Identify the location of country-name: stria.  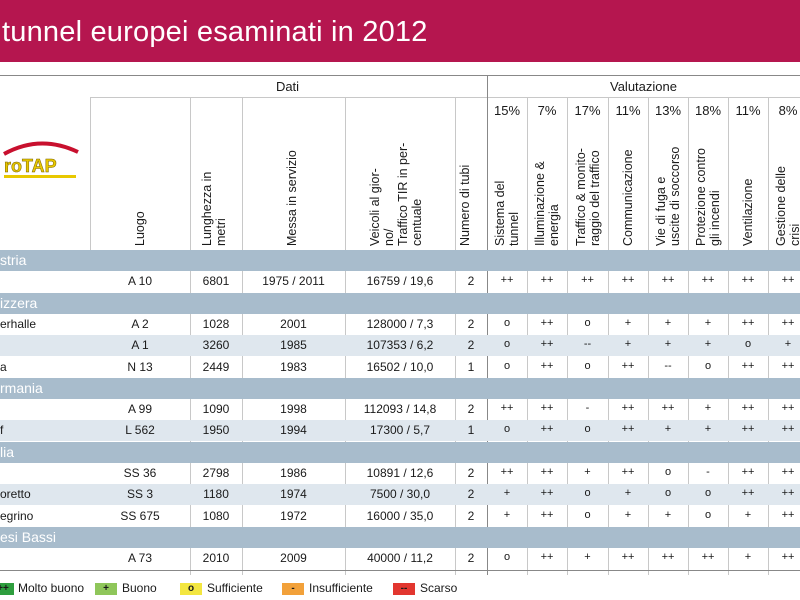
(13, 260).